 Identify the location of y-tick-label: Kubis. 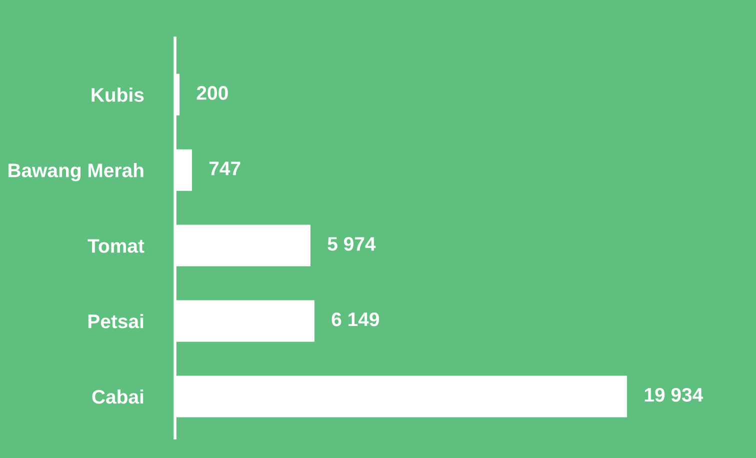
(118, 95).